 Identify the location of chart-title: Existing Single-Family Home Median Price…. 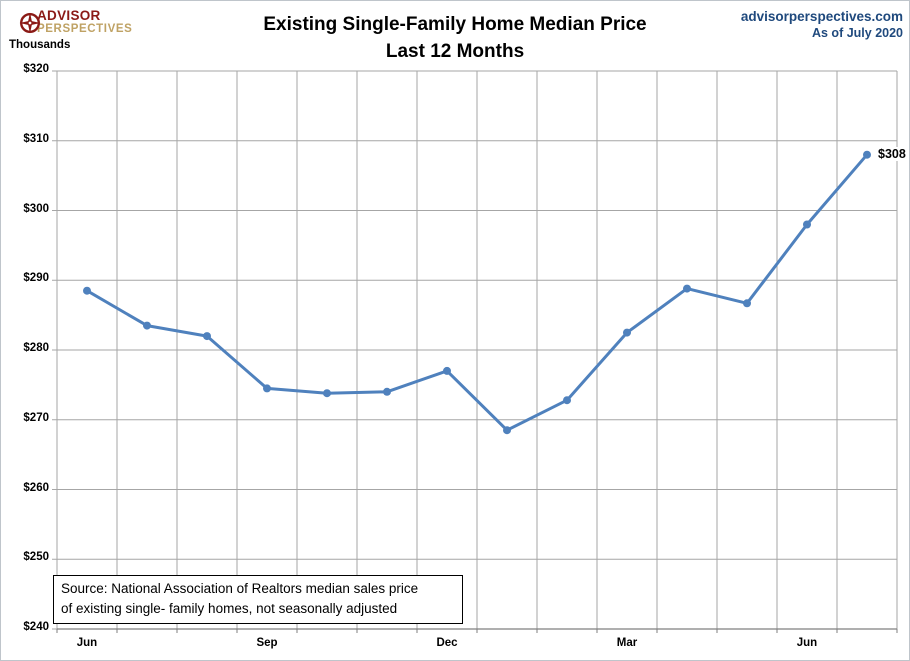
(455, 38).